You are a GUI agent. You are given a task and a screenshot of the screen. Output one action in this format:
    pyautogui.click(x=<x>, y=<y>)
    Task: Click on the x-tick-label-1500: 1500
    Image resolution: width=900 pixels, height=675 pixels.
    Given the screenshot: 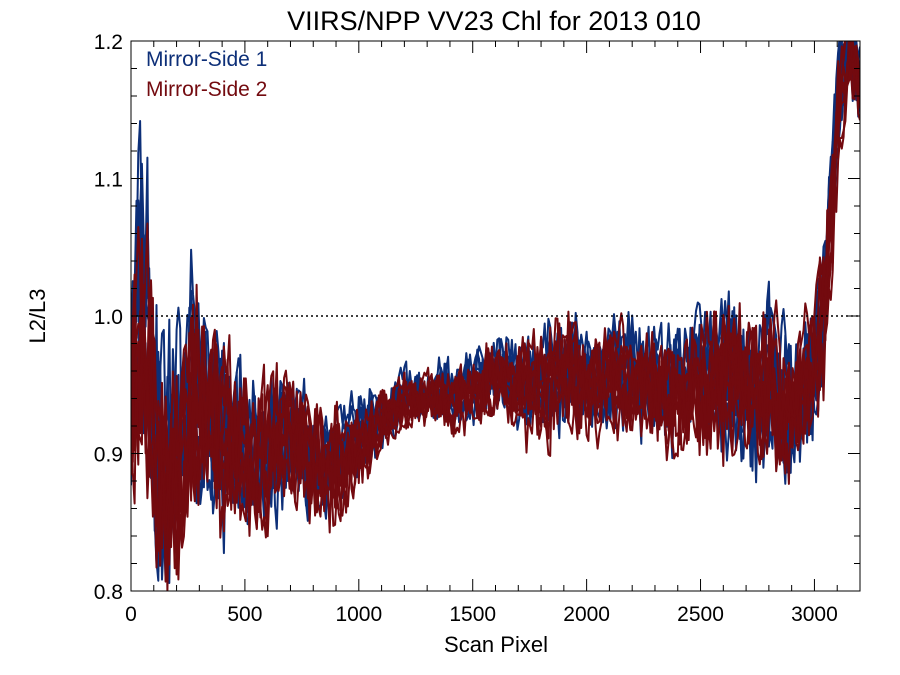 What is the action you would take?
    pyautogui.click(x=472, y=614)
    